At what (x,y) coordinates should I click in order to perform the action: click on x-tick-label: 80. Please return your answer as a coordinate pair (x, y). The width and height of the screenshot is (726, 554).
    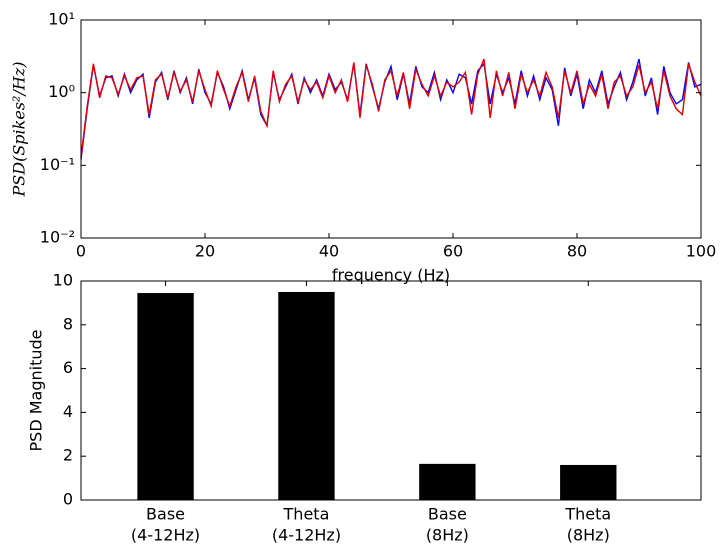
    Looking at the image, I should click on (577, 251).